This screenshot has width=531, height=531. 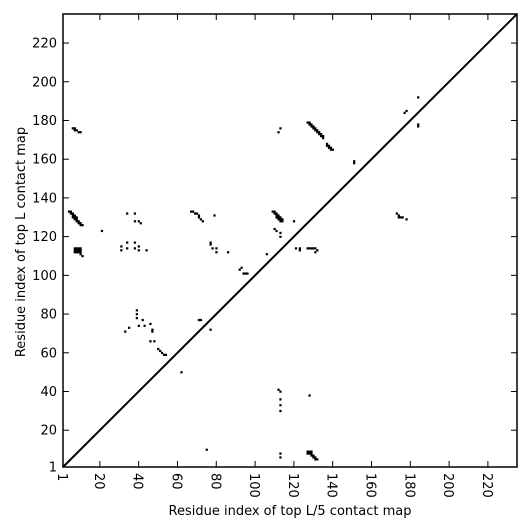 I want to click on y-tick-label: 120, so click(x=44, y=237).